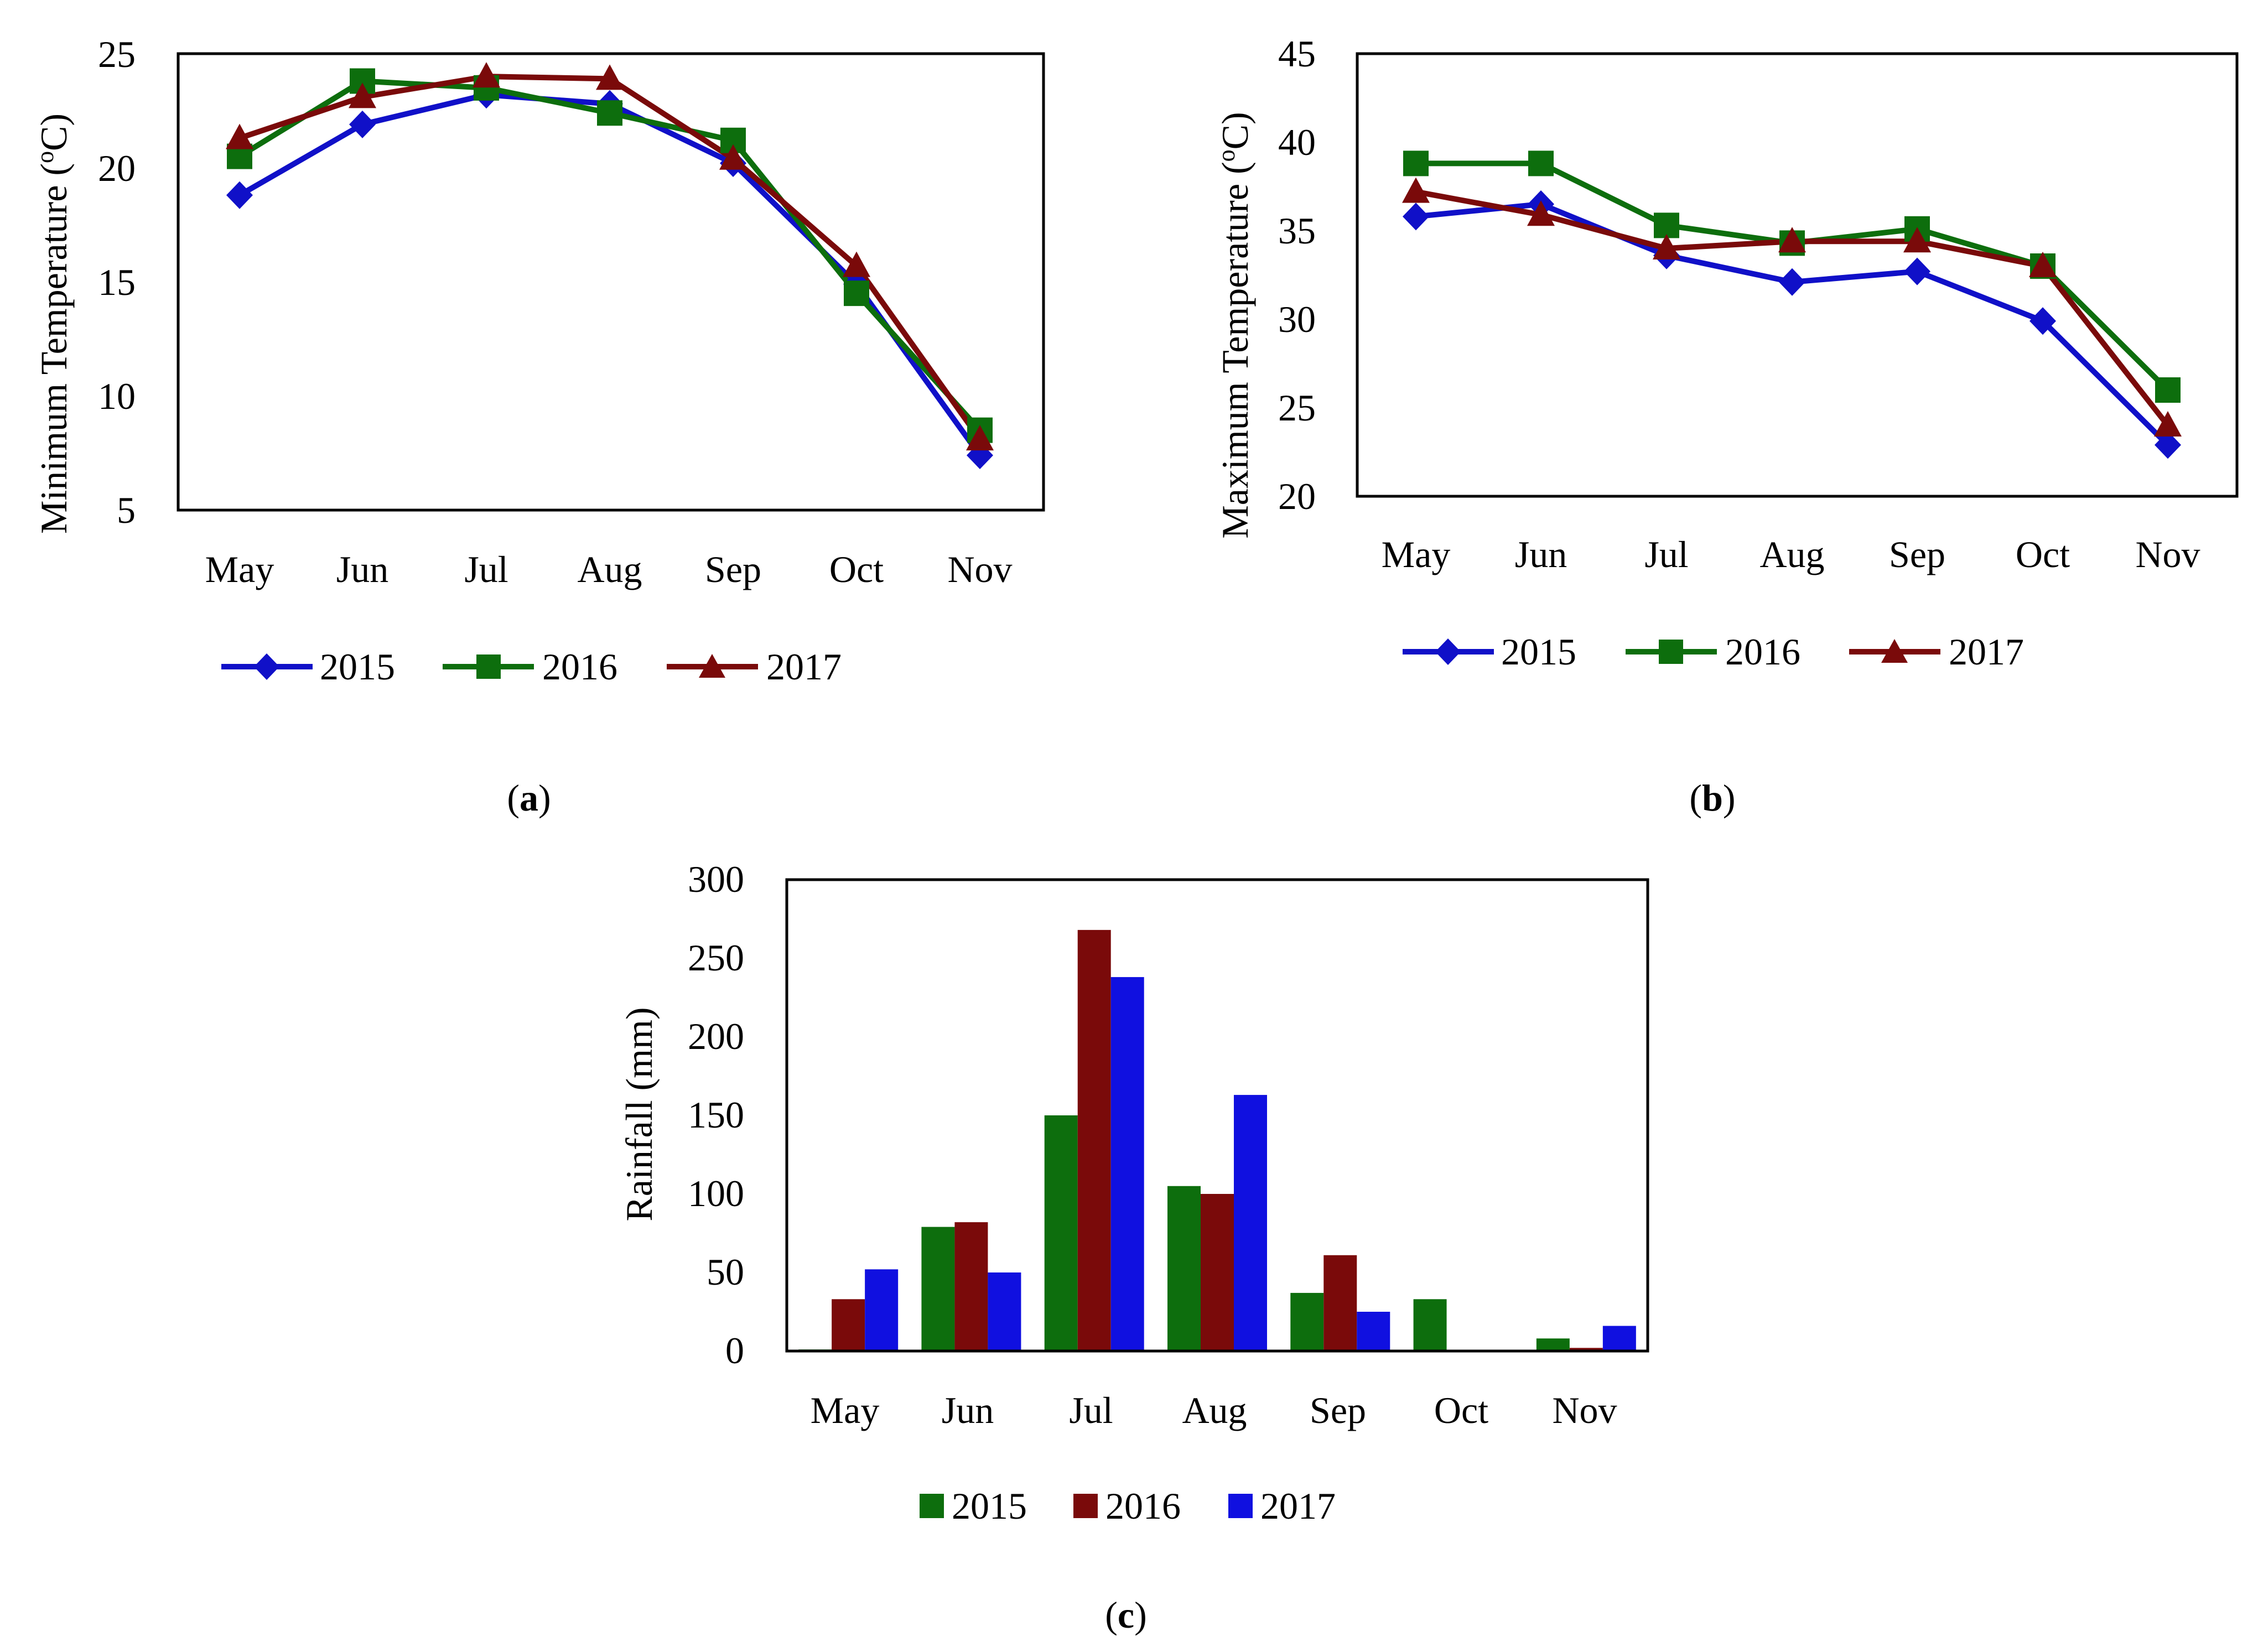 This screenshot has width=2258, height=1652. What do you see at coordinates (848, 1325) in the screenshot?
I see `bar-2016-may` at bounding box center [848, 1325].